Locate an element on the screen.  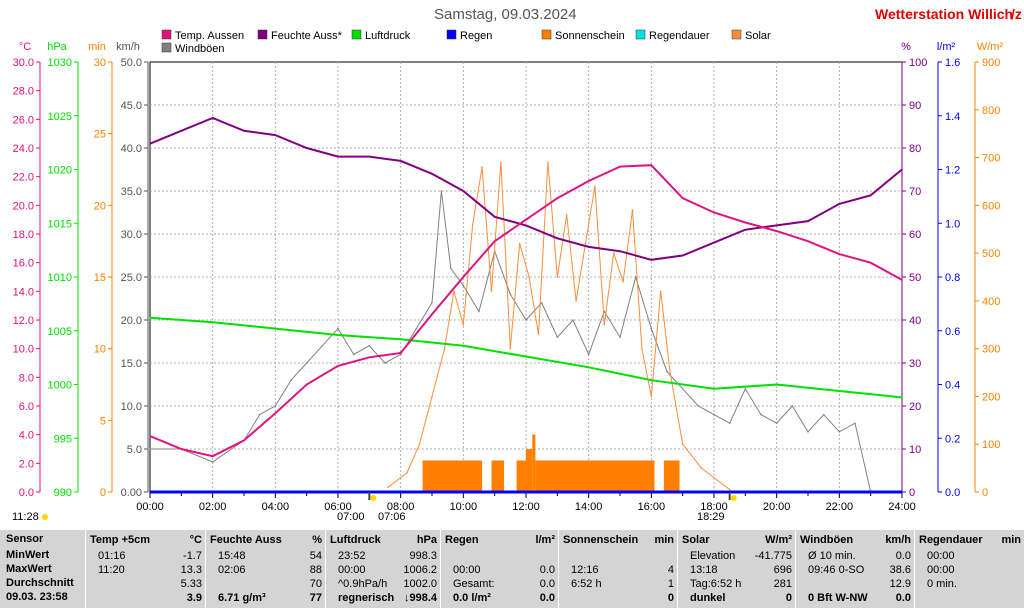
axis-tick-label: 0.00 is located at coordinates (131, 493).